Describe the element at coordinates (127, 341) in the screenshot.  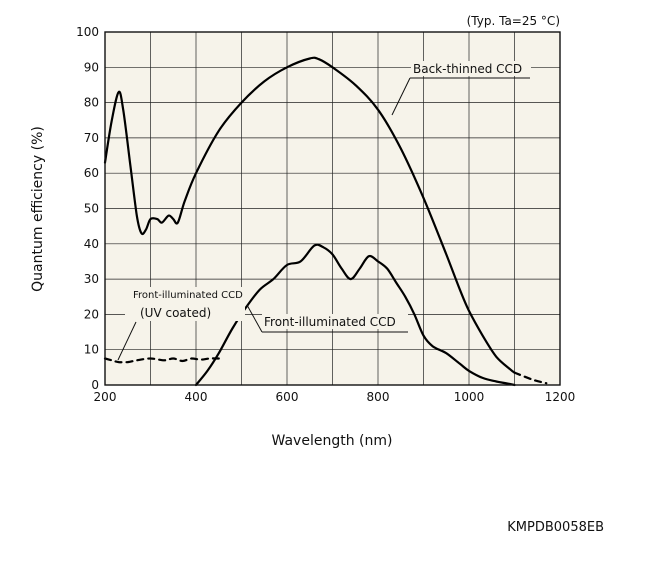
I see `front-uv-leader` at that location.